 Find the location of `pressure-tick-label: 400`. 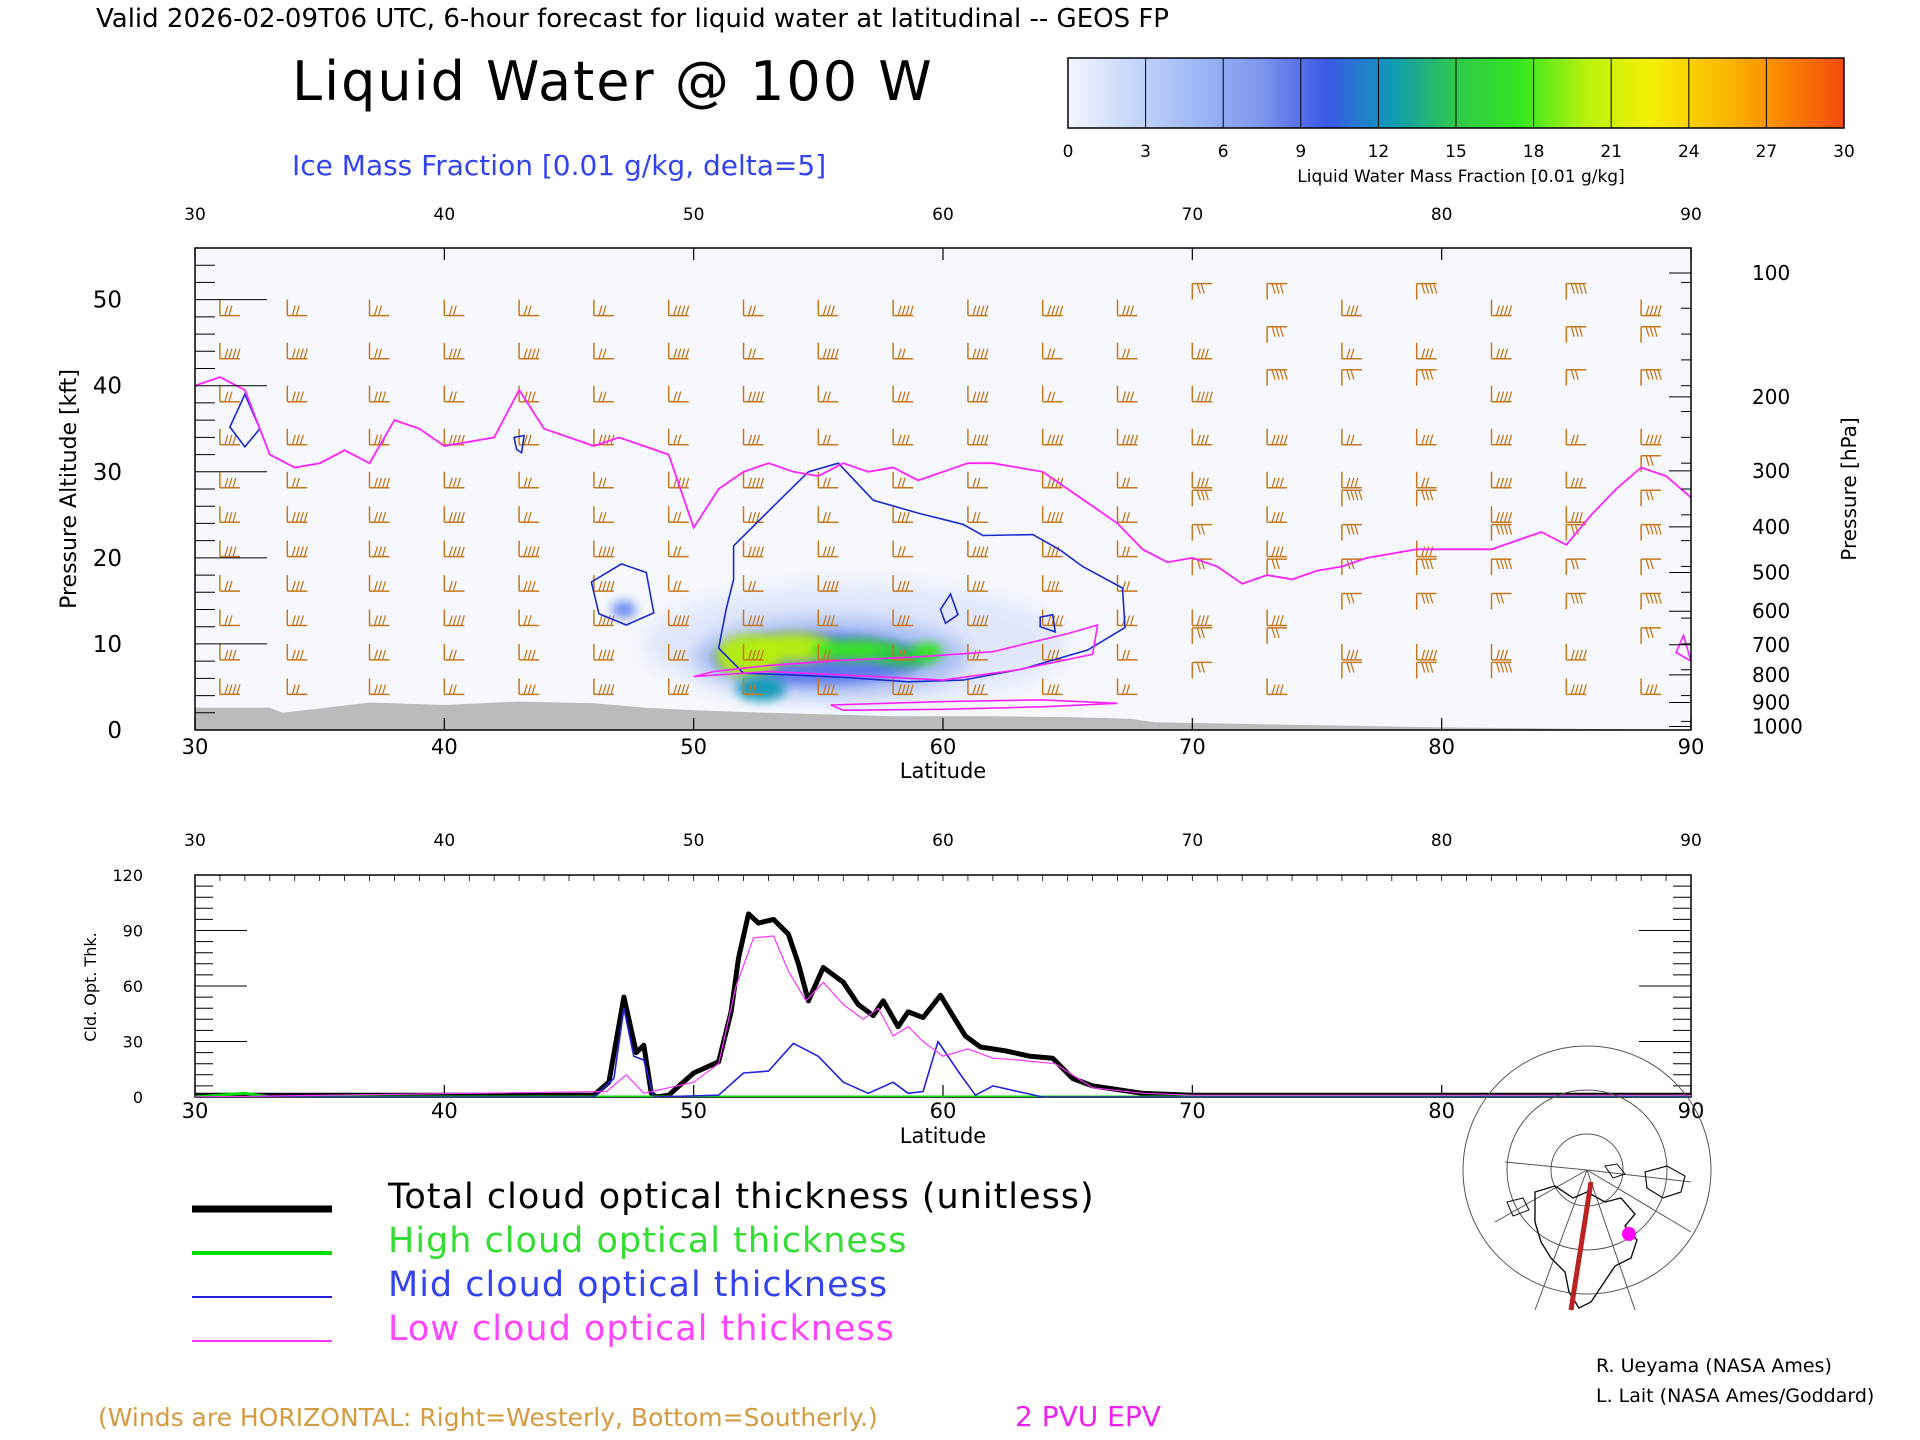

pressure-tick-label: 400 is located at coordinates (1771, 527).